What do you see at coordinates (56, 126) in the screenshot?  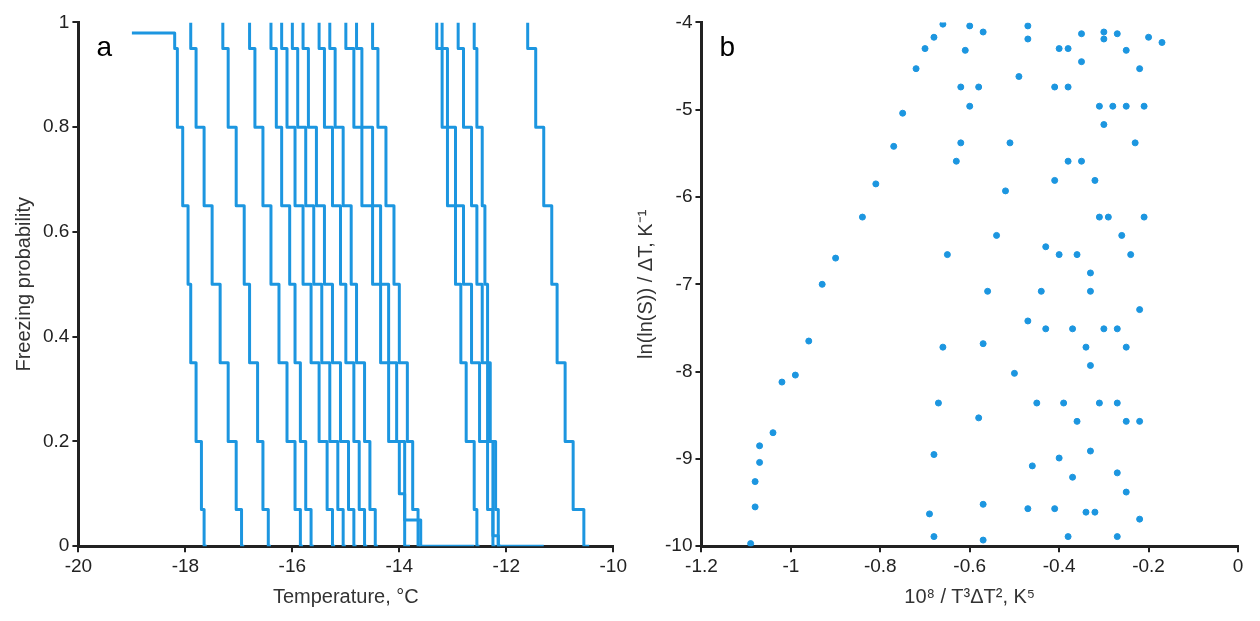 I see `y-tick-label: 0.8` at bounding box center [56, 126].